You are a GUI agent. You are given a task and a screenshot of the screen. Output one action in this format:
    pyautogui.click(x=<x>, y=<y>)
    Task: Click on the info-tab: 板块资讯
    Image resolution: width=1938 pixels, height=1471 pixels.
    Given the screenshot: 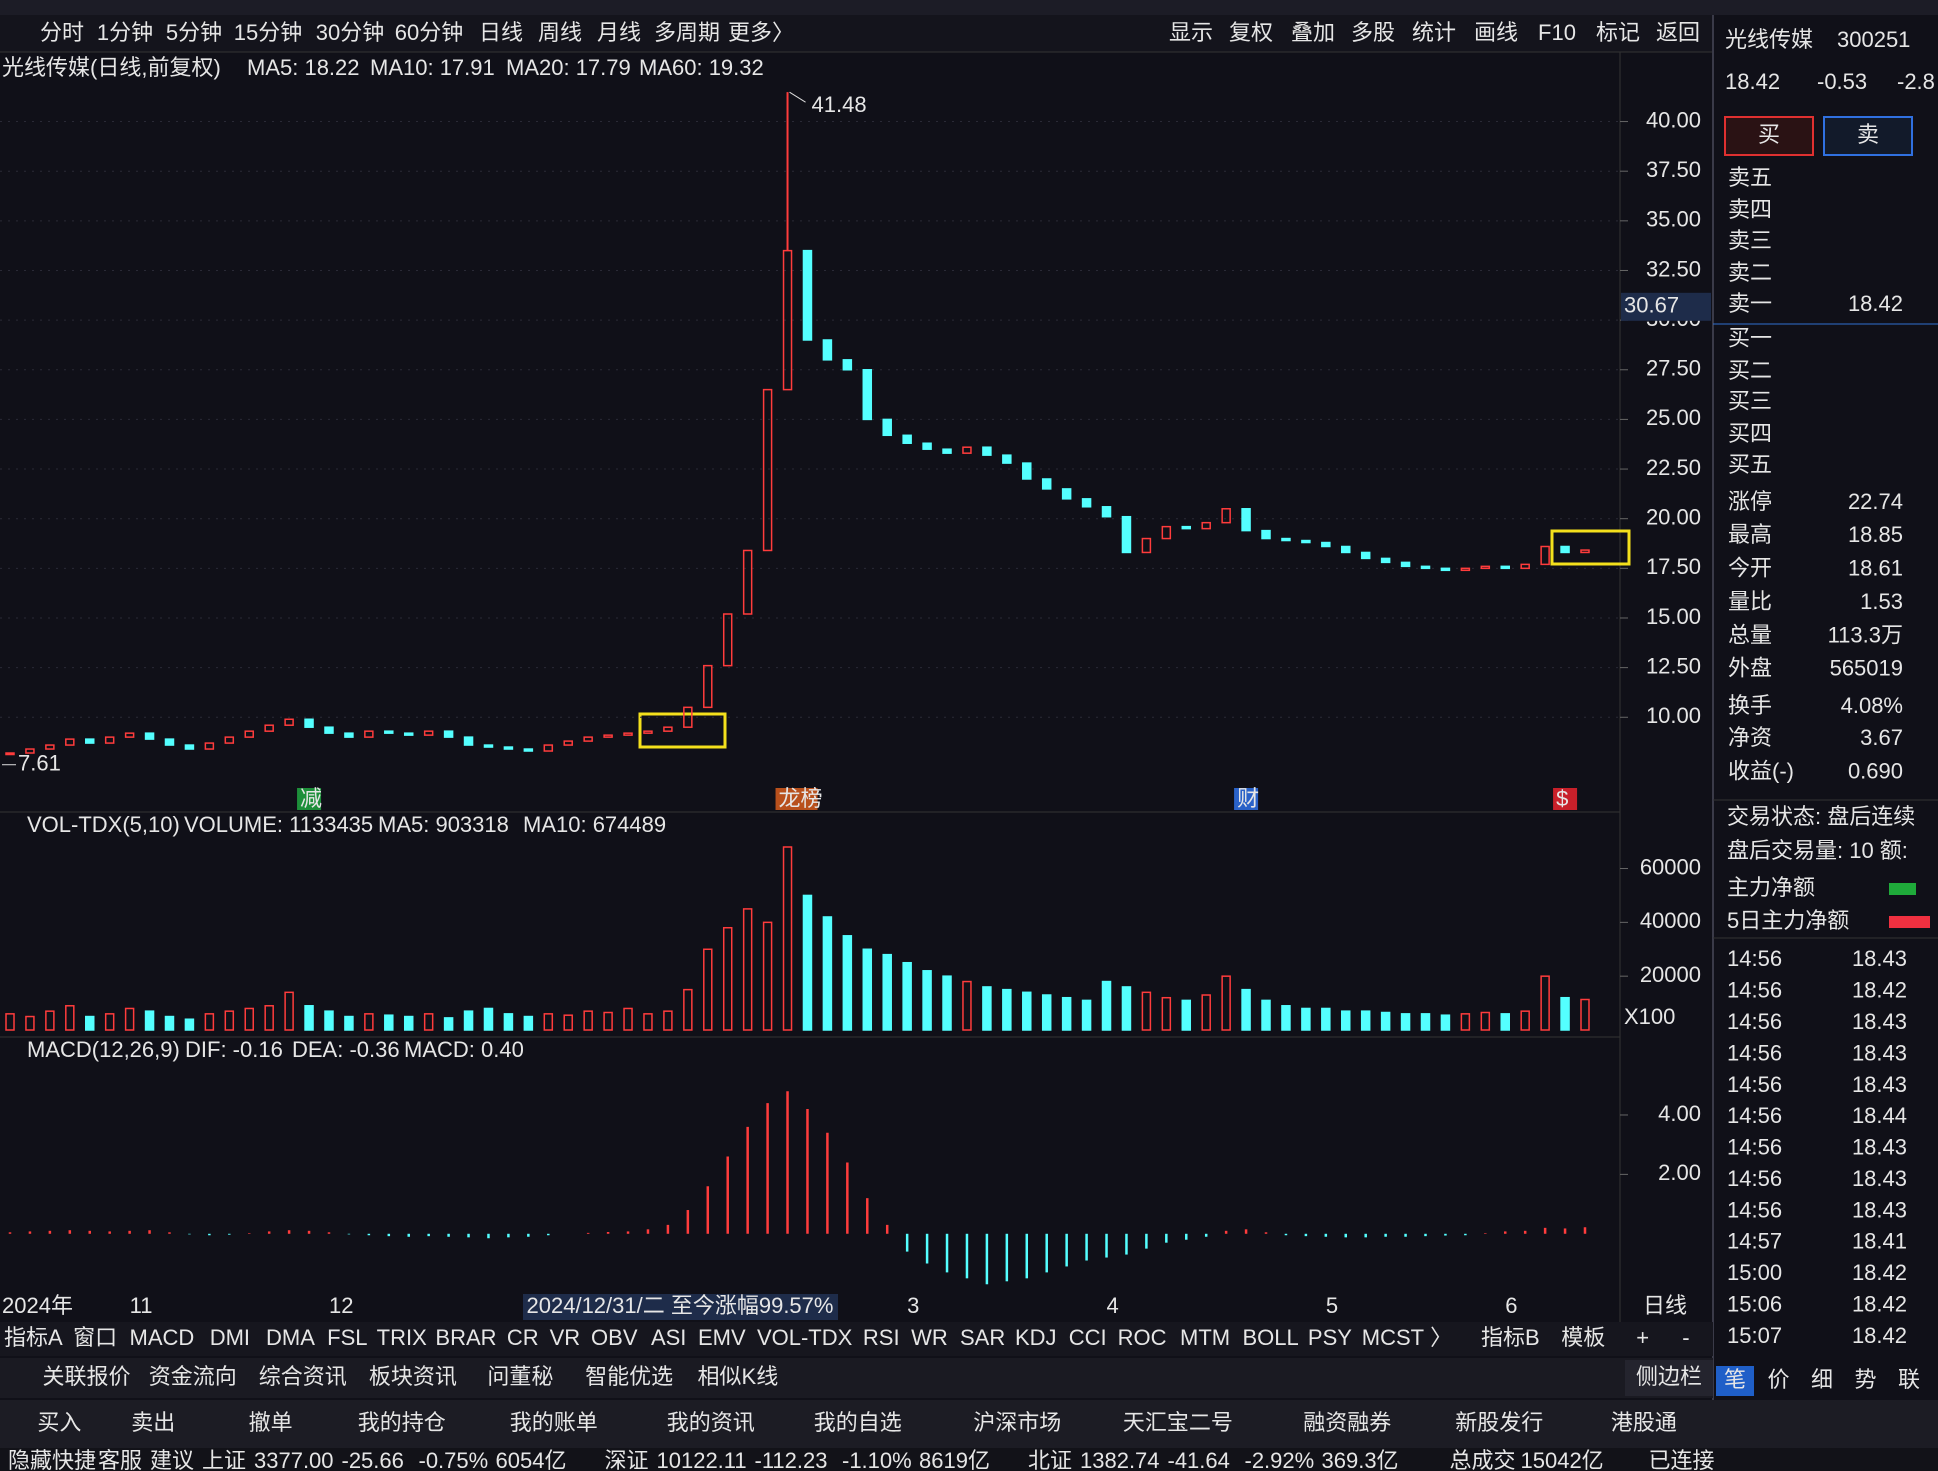 What is the action you would take?
    pyautogui.click(x=413, y=1376)
    